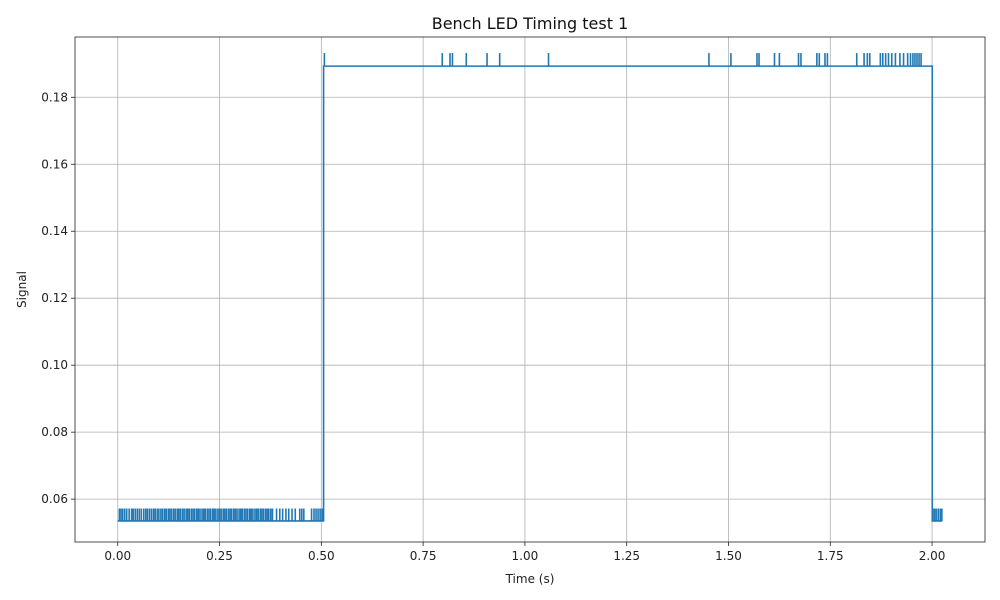 This screenshot has height=600, width=1000. What do you see at coordinates (626, 556) in the screenshot?
I see `x-tick-label: 1.25` at bounding box center [626, 556].